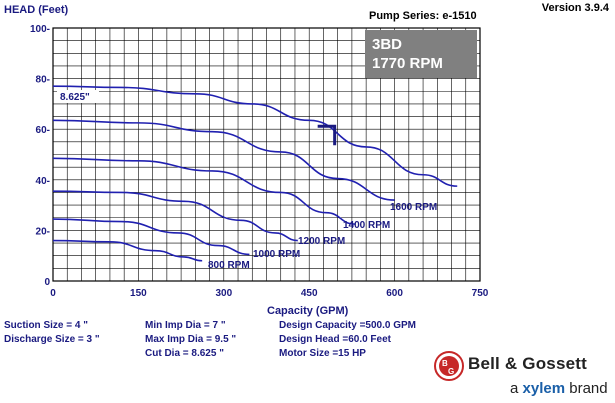  What do you see at coordinates (46, 325) in the screenshot?
I see `suction-size: Suction Size = 4 "` at bounding box center [46, 325].